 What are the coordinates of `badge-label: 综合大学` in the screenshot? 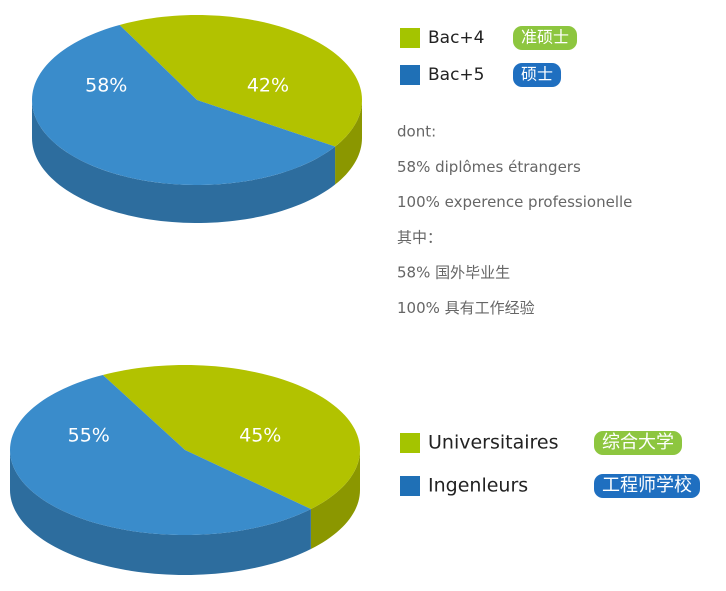 It's located at (638, 442).